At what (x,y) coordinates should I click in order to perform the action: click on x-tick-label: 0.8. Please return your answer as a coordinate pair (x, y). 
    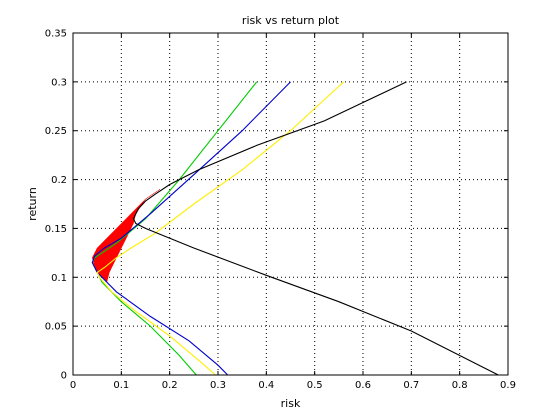
    Looking at the image, I should click on (460, 385).